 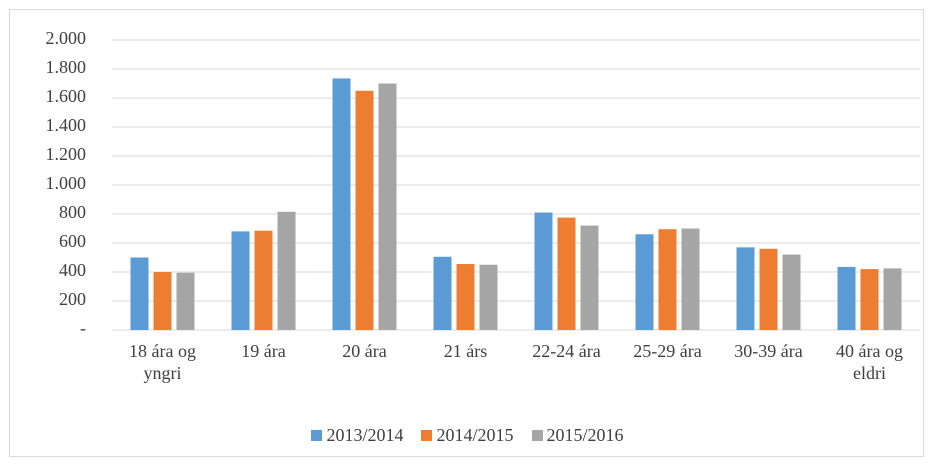 I want to click on legend-label: 2015/2016, so click(x=585, y=435).